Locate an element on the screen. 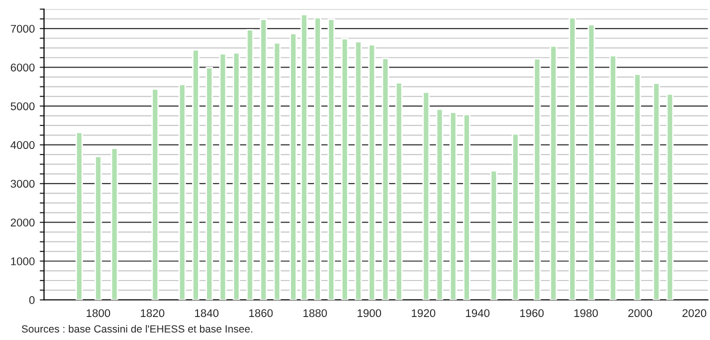 The height and width of the screenshot is (340, 710). x-tick-label: 1940 is located at coordinates (478, 313).